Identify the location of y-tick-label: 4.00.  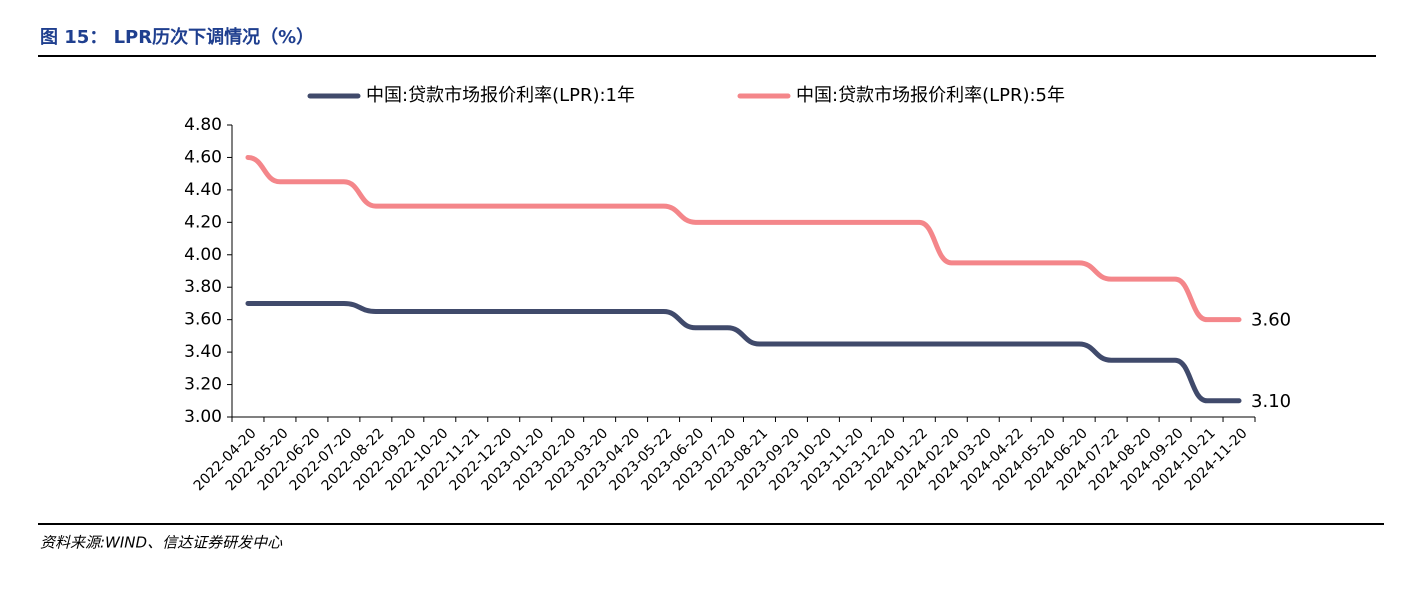
(203, 255).